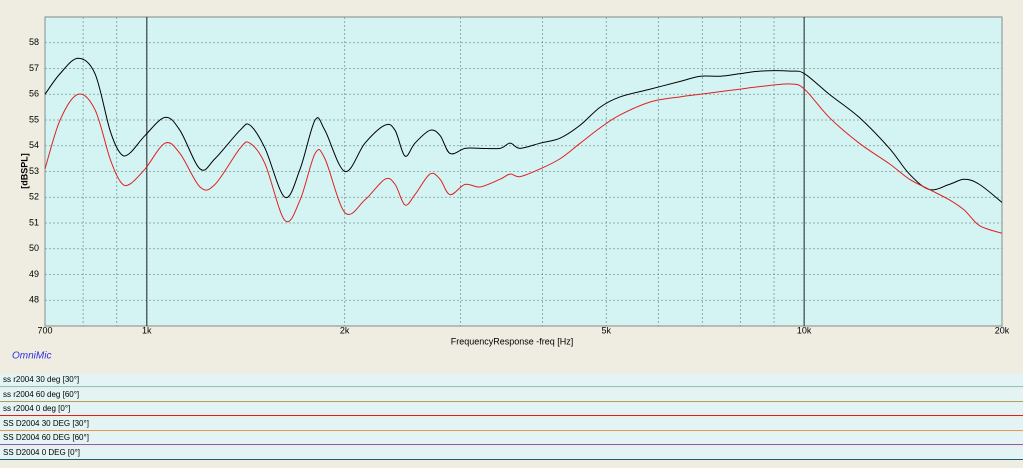 The image size is (1023, 468). Describe the element at coordinates (1002, 330) in the screenshot. I see `x-tick-label: 20k` at that location.